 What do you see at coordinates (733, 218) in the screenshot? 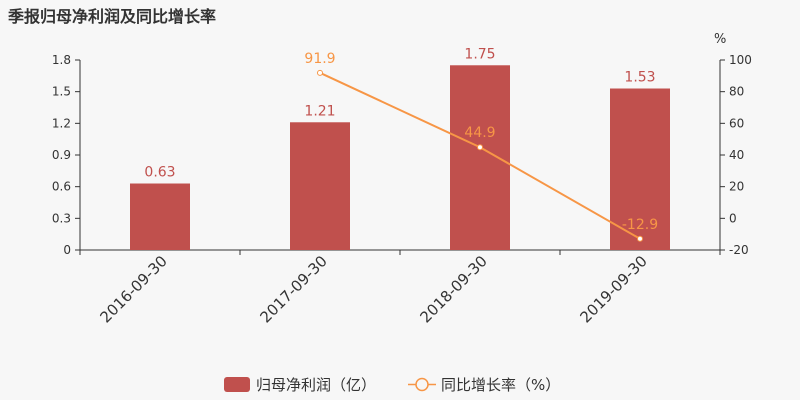
I see `right-tick-label: 0` at bounding box center [733, 218].